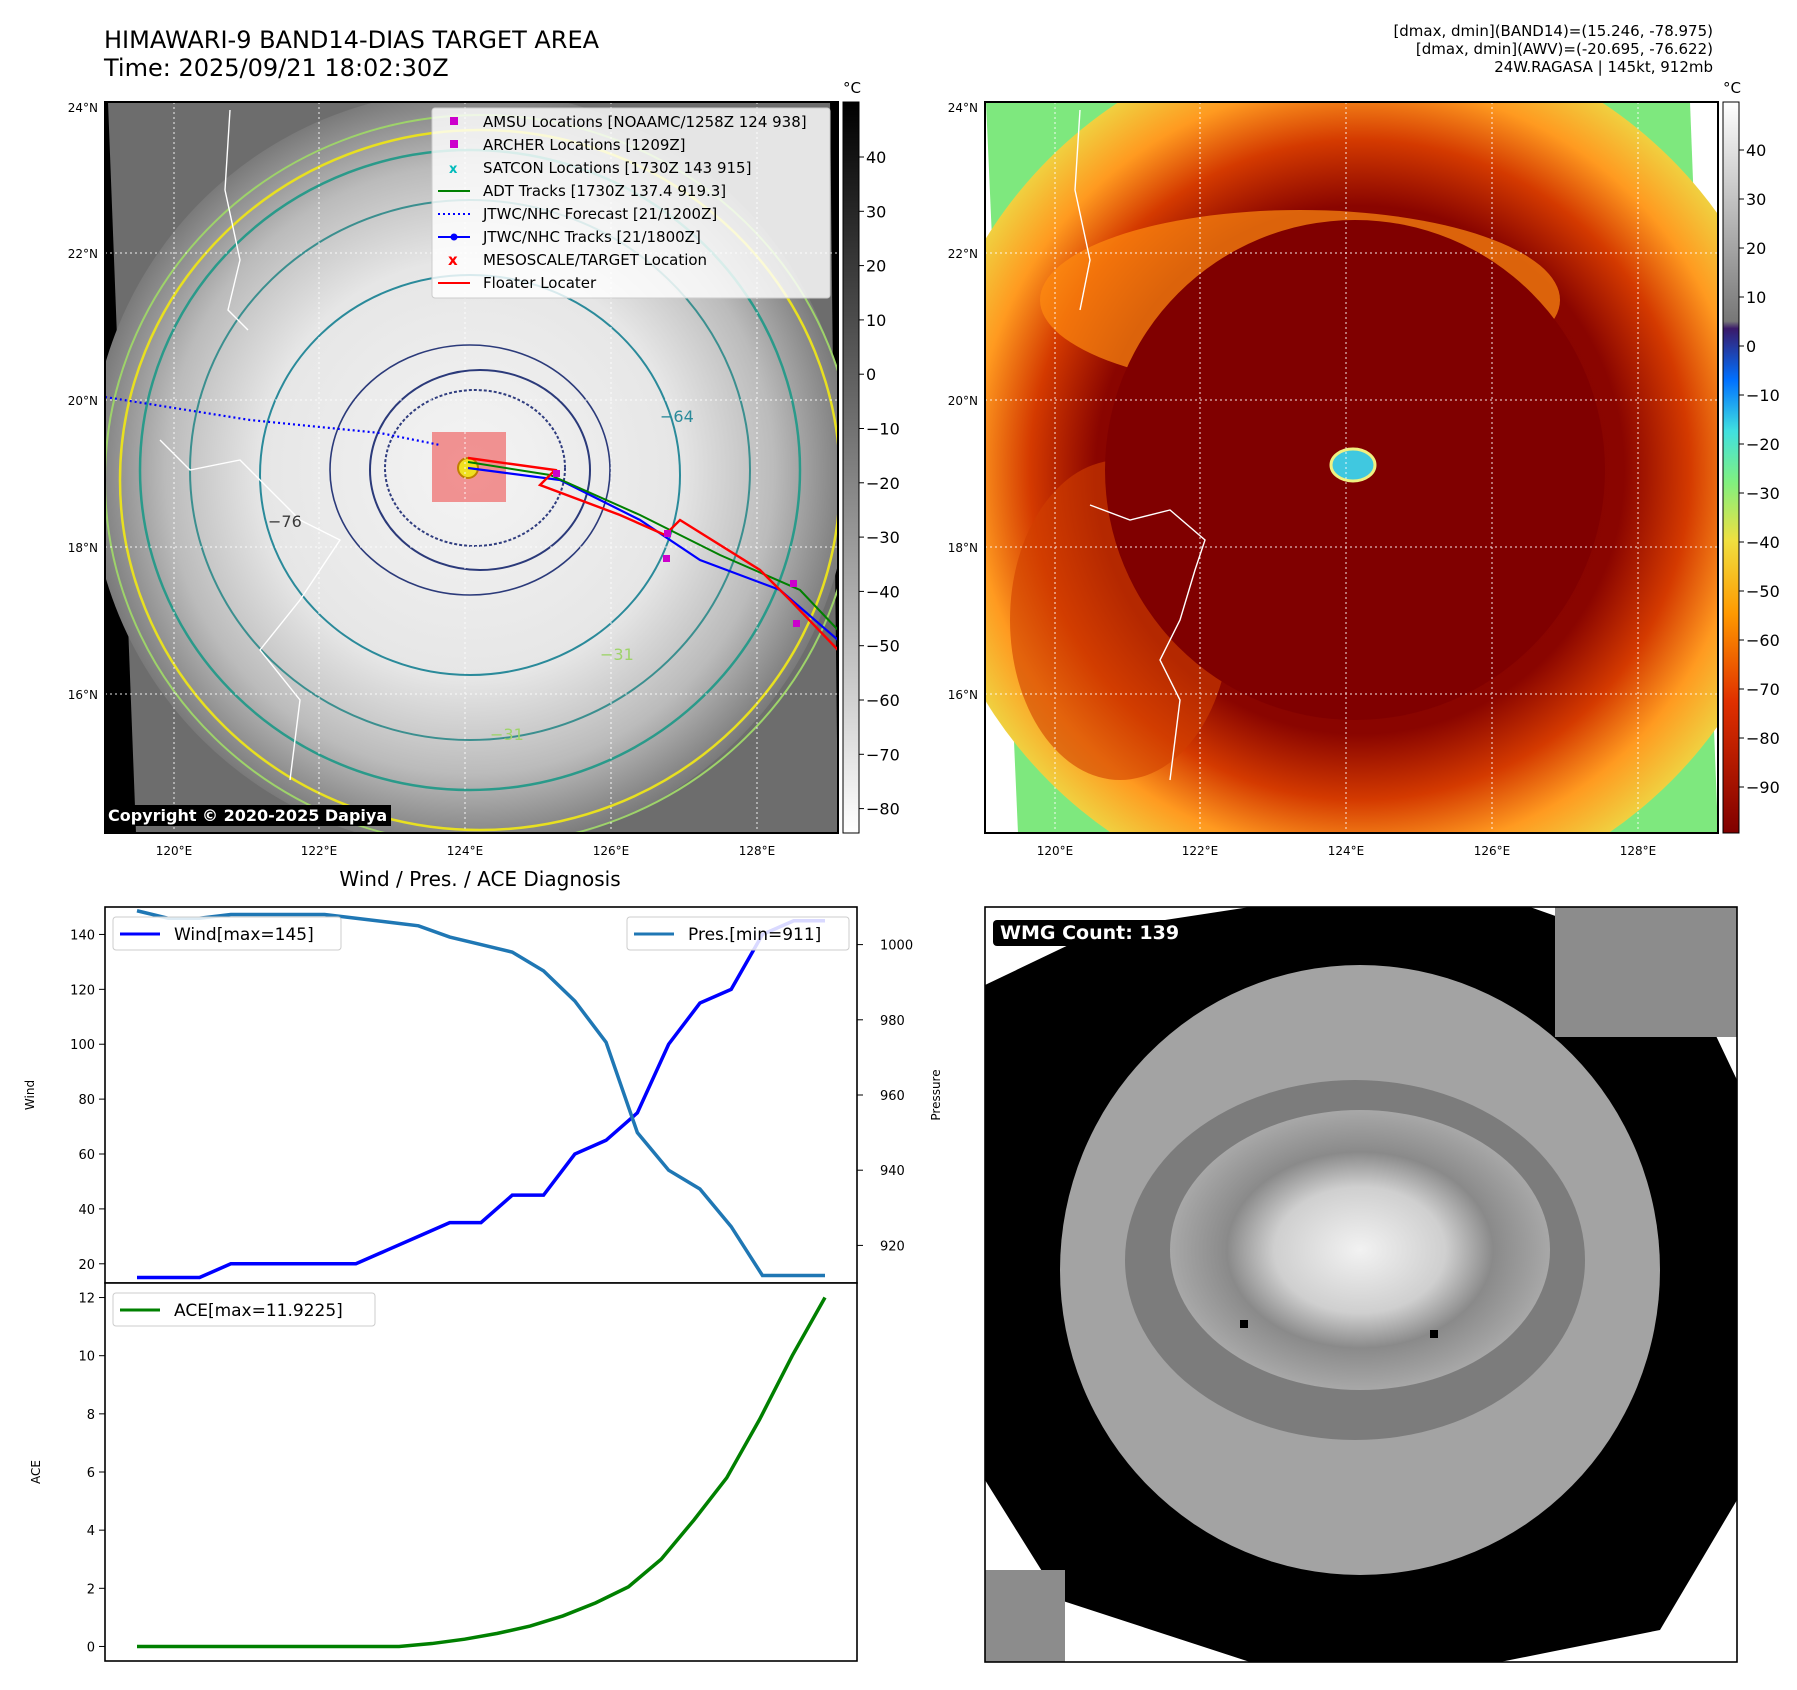  What do you see at coordinates (82, 990) in the screenshot?
I see `wind-tick-label: 120` at bounding box center [82, 990].